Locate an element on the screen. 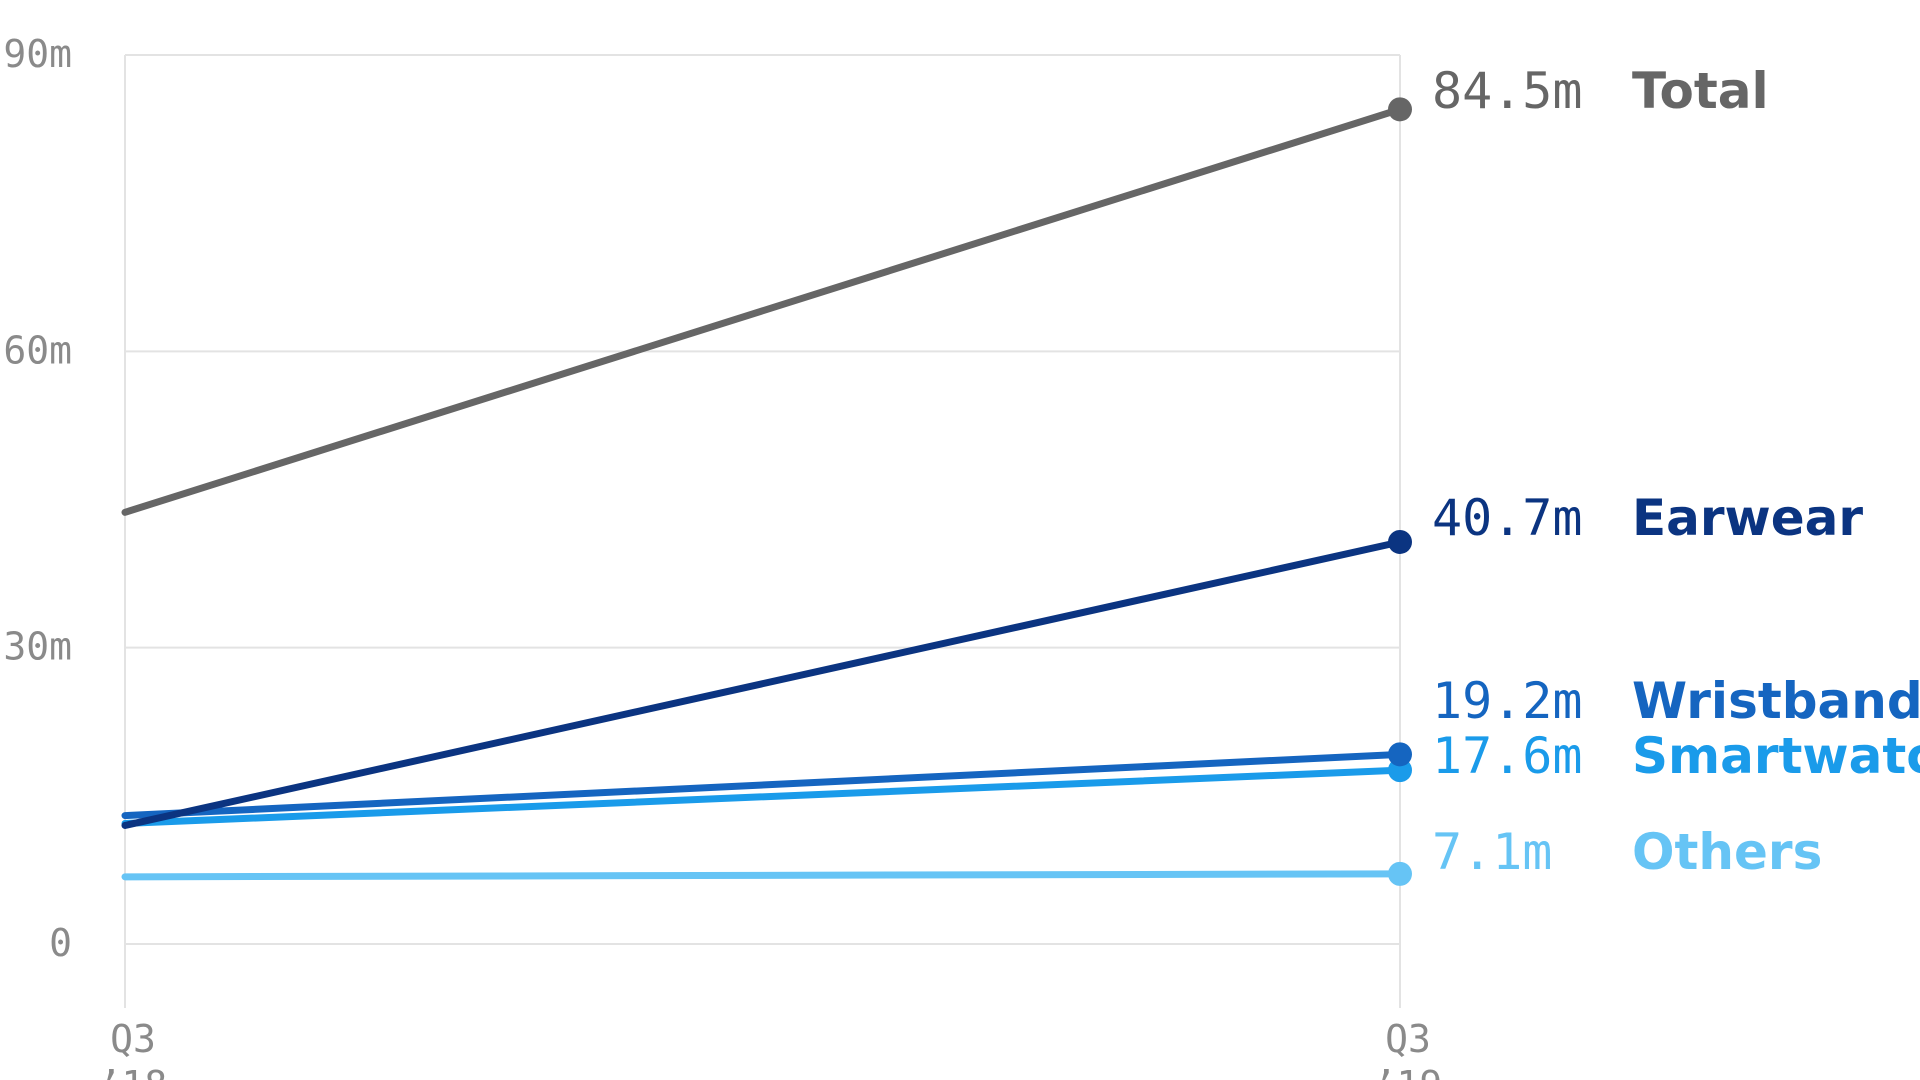 The height and width of the screenshot is (1080, 1920). series-label-earwear: Earwear is located at coordinates (1747, 518).